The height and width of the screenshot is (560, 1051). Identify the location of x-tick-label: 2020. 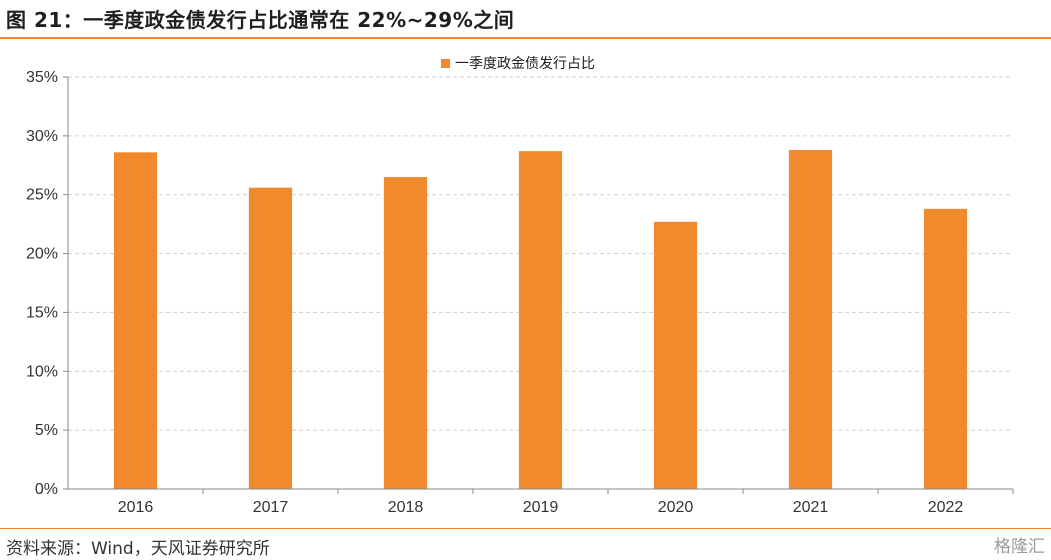
(676, 507).